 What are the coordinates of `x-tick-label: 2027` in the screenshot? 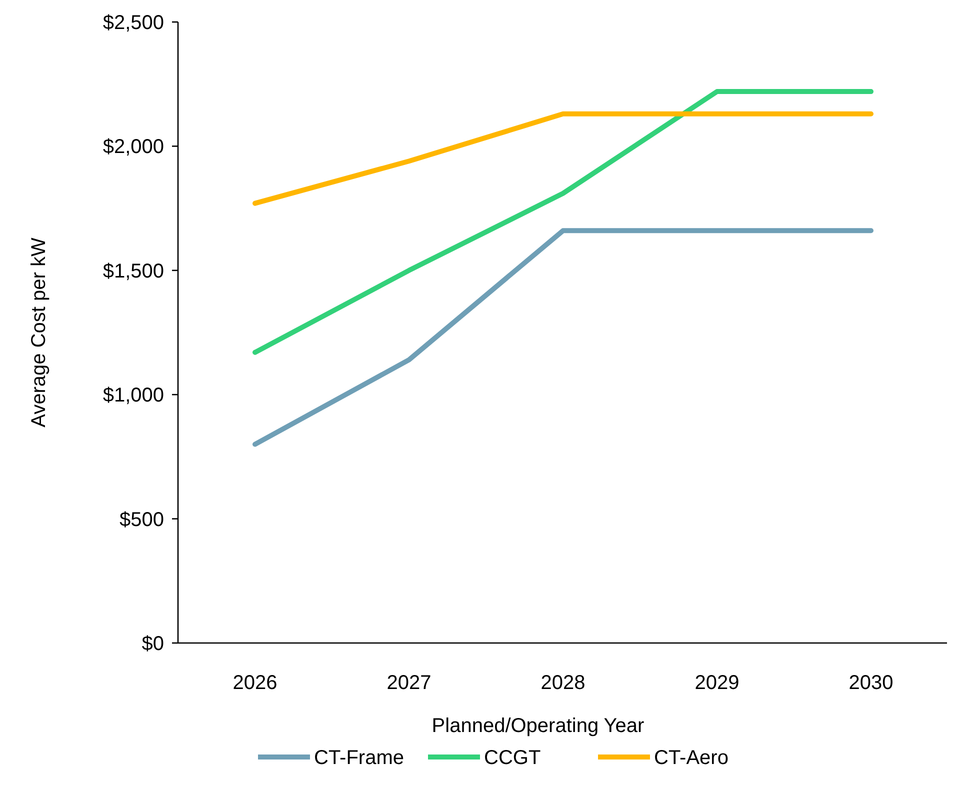 It's located at (409, 683).